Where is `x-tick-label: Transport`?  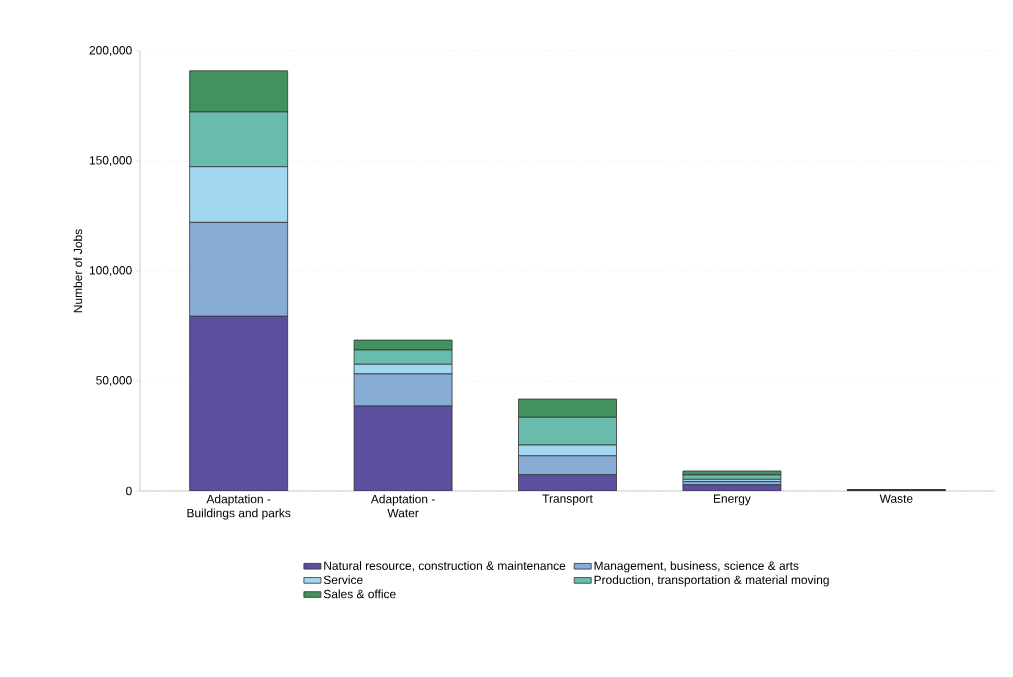 x-tick-label: Transport is located at coordinates (567, 500).